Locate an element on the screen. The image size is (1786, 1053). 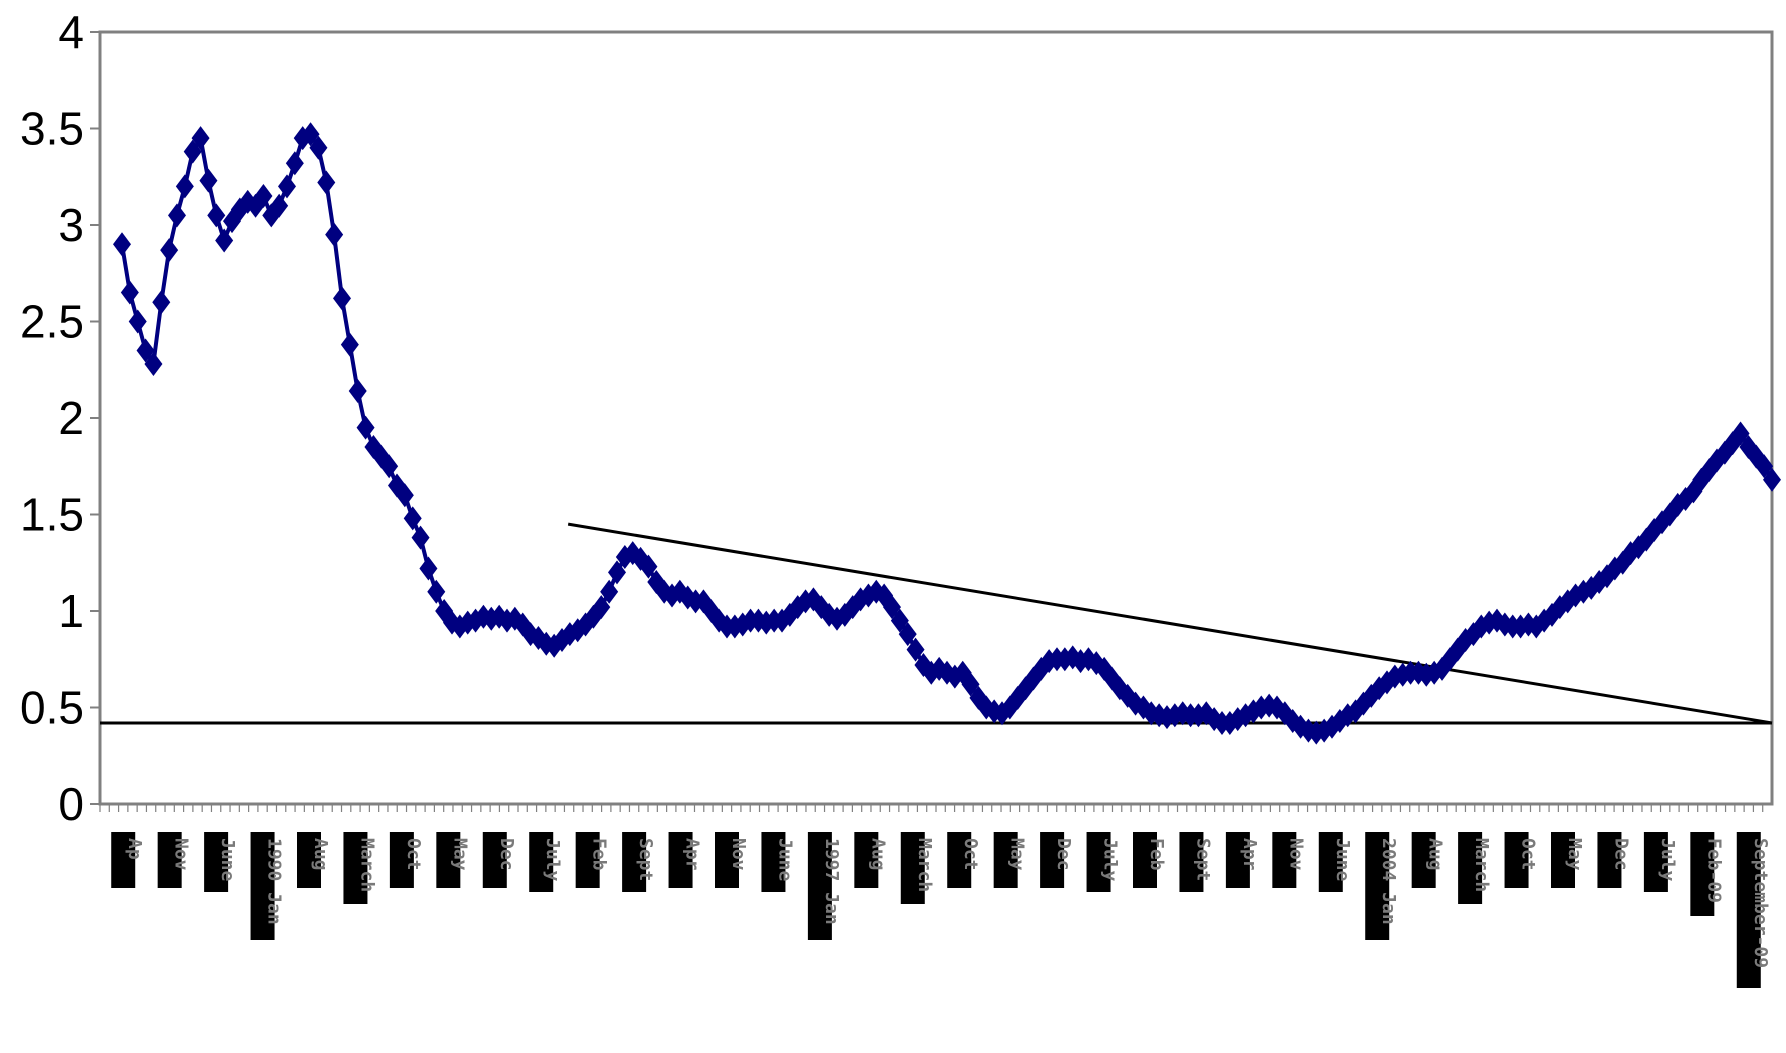
x-tick-label: September-09 is located at coordinates (1760, 903).